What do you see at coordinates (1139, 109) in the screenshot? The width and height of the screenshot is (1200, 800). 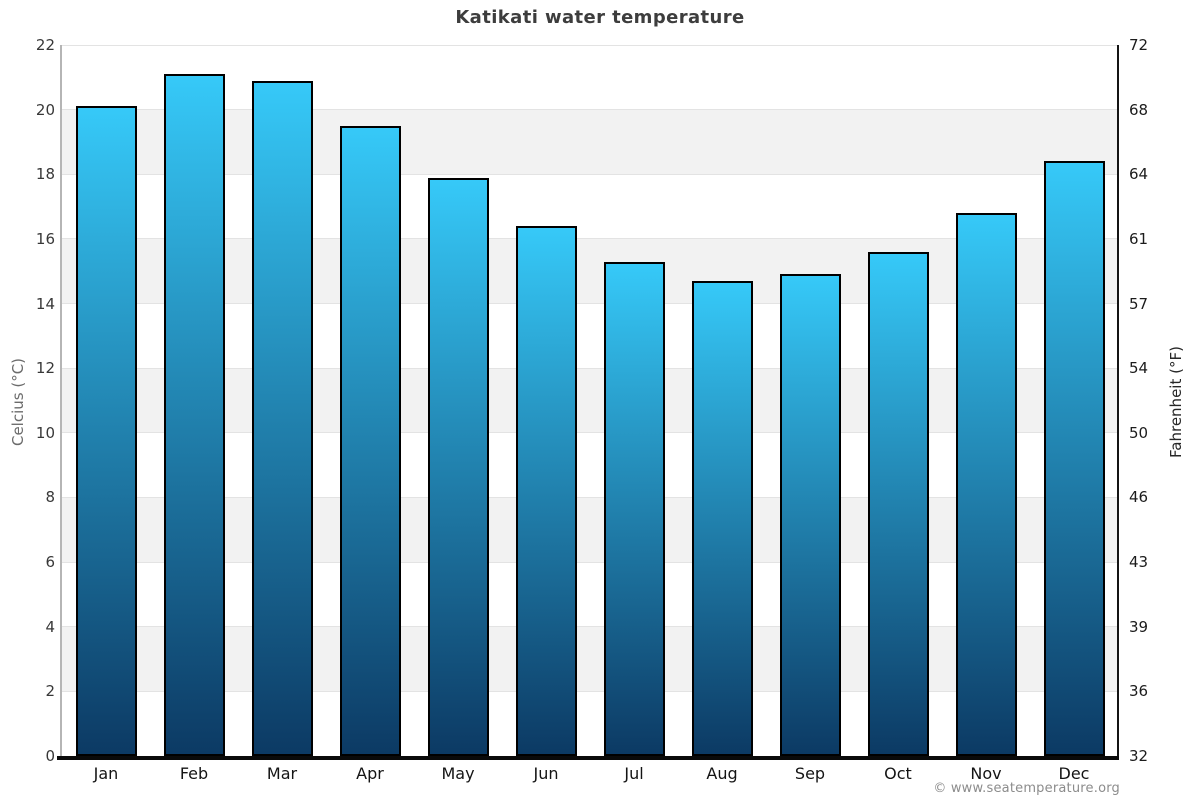 I see `y-tick-label-fahrenheit: 68` at bounding box center [1139, 109].